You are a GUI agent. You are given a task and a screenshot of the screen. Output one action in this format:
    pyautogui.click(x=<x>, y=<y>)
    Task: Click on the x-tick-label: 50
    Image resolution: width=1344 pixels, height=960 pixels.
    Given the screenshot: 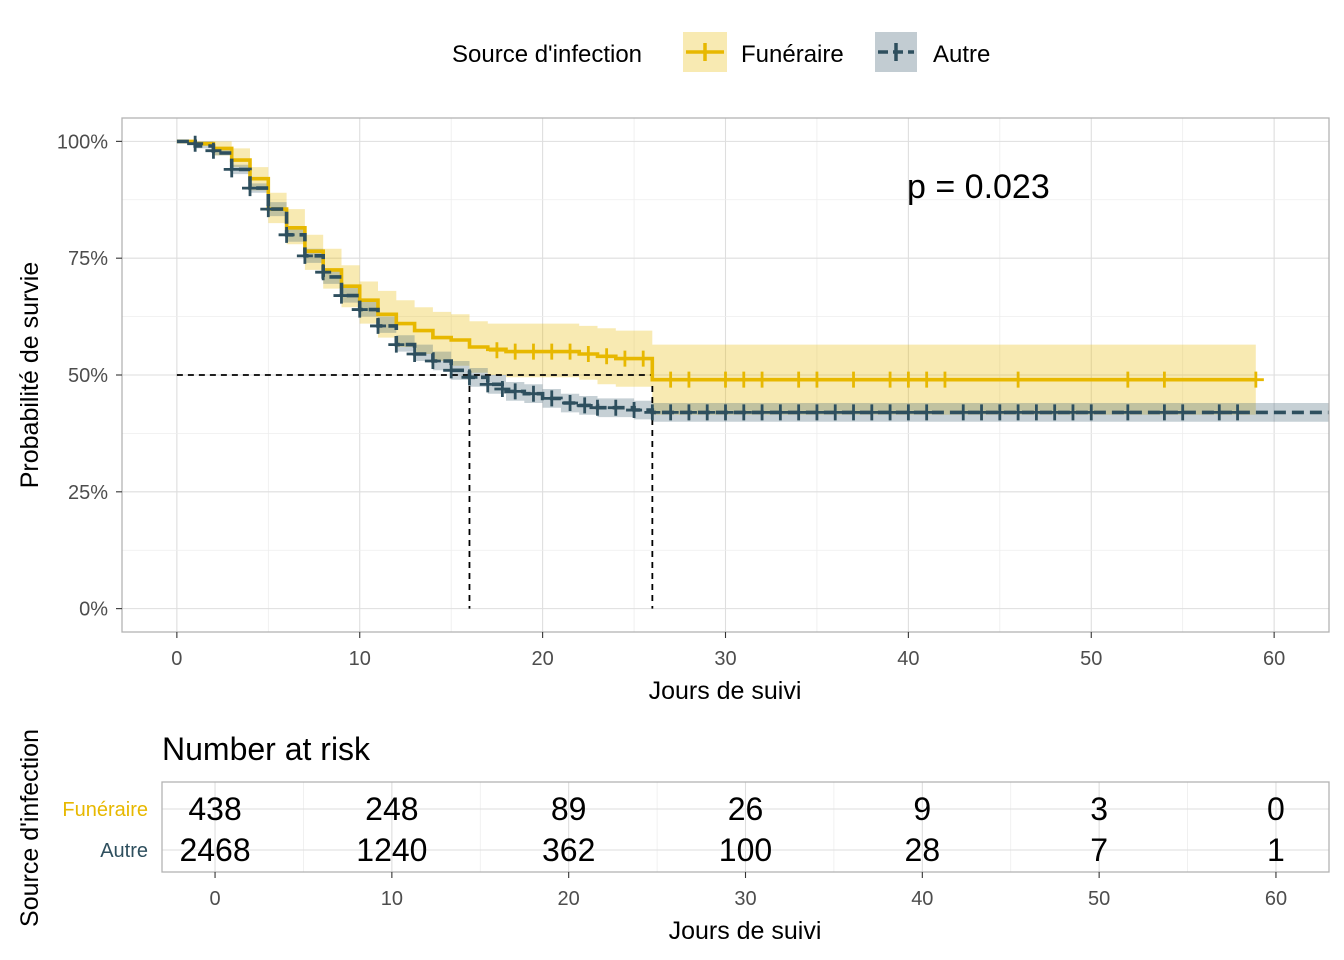 What is the action you would take?
    pyautogui.click(x=1091, y=659)
    